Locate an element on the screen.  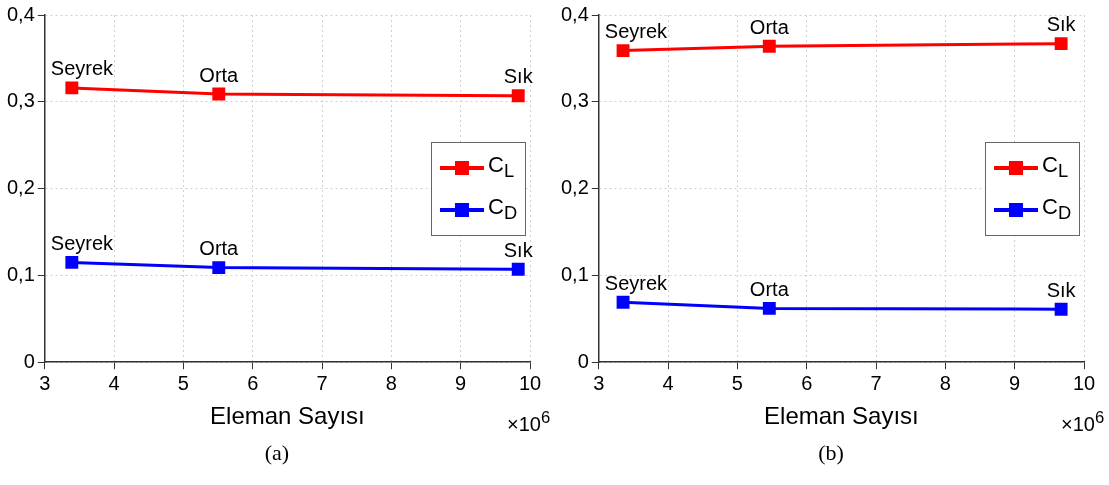
text: (a) is located at coordinates (277, 453).